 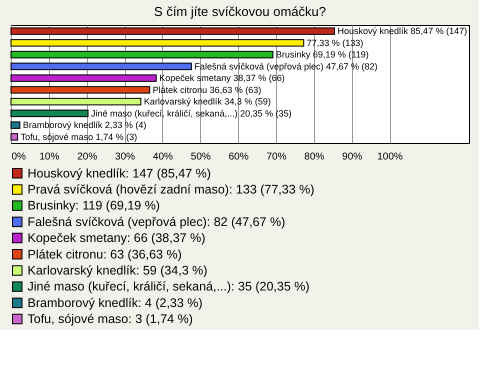 I want to click on legend-label: Tofu, sójové maso: 3 (1,74 %), so click(x=110, y=319).